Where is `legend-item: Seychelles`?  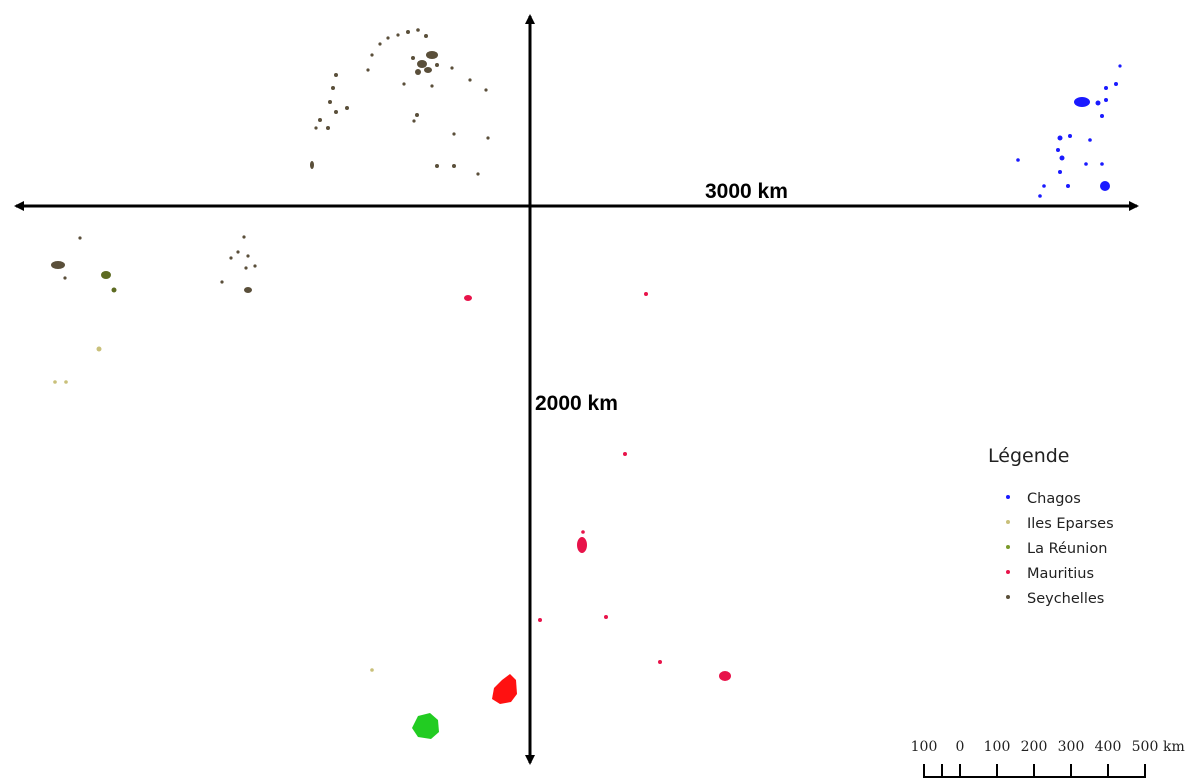 legend-item: Seychelles is located at coordinates (1055, 599).